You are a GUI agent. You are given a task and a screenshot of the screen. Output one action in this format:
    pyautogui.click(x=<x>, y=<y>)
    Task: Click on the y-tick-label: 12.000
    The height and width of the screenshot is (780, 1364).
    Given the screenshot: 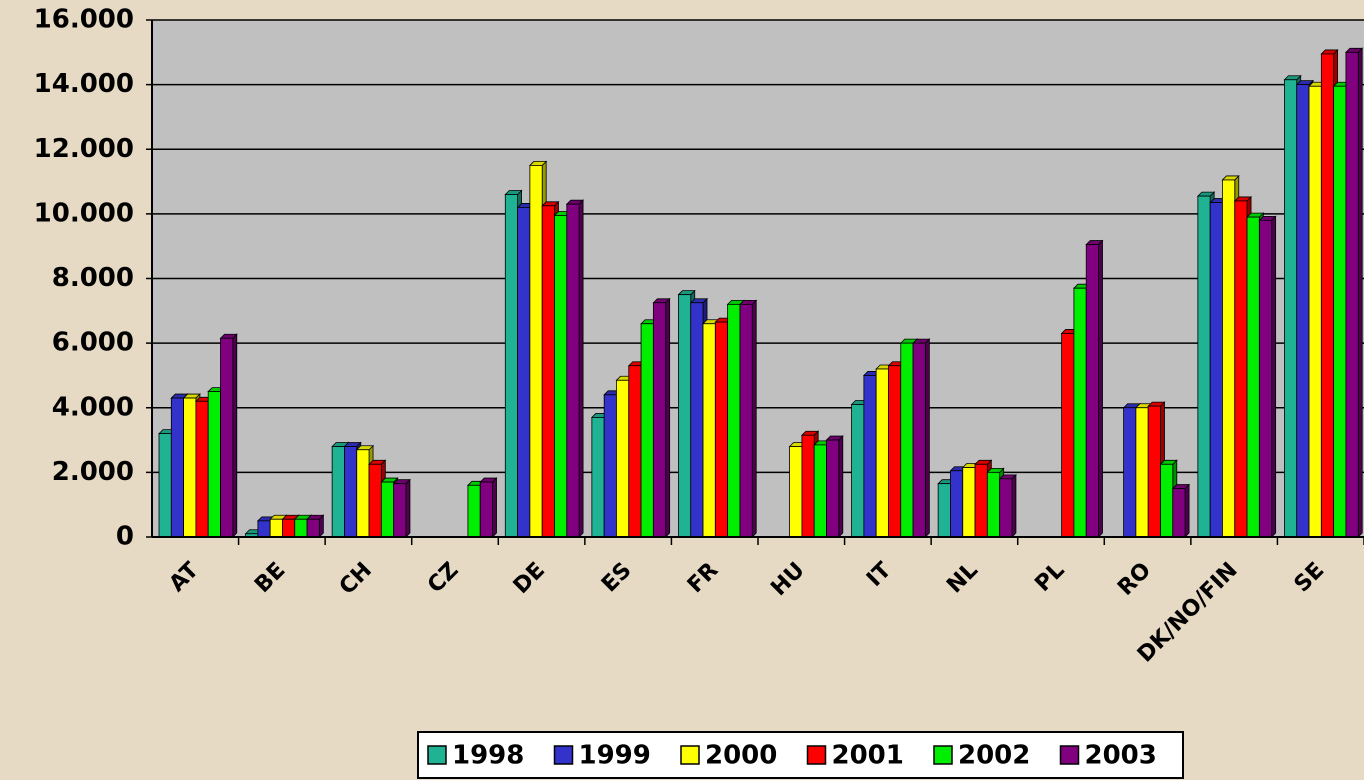 What is the action you would take?
    pyautogui.click(x=84, y=149)
    